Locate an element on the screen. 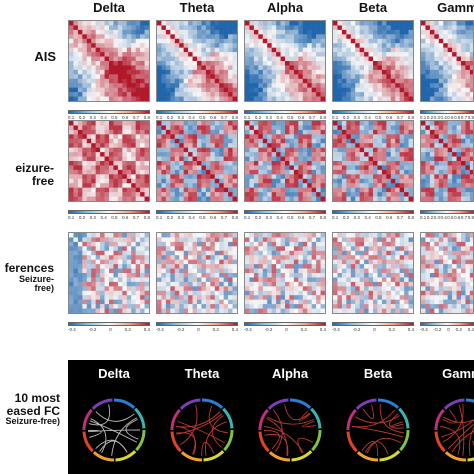 Image resolution: width=474 pixels, height=474 pixels. matrix-differences-theta is located at coordinates (197, 273).